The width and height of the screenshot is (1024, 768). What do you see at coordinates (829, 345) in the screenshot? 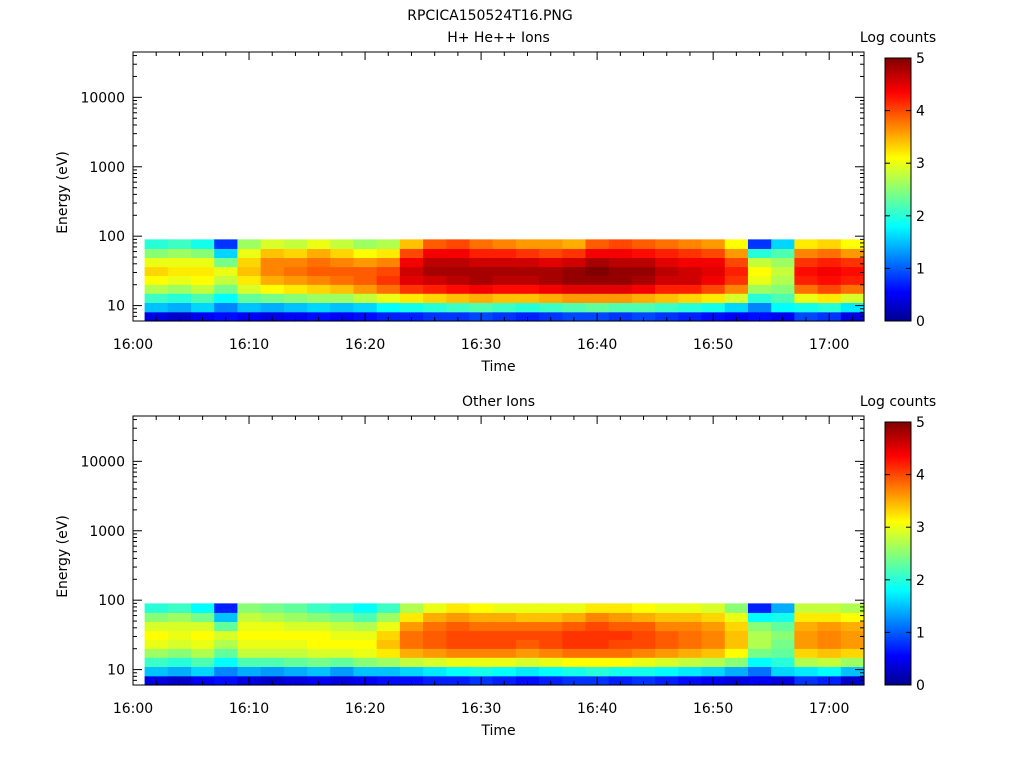
I see `x-tick-label: 17:00` at bounding box center [829, 345].